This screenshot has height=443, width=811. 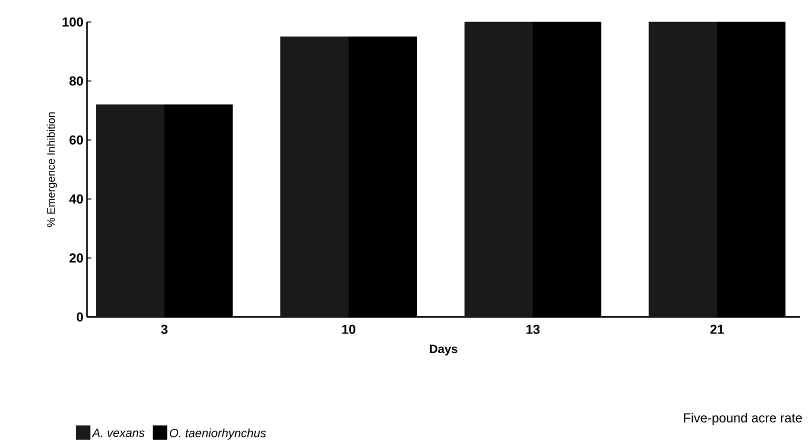 What do you see at coordinates (743, 419) in the screenshot?
I see `text: Five-pound acre rate` at bounding box center [743, 419].